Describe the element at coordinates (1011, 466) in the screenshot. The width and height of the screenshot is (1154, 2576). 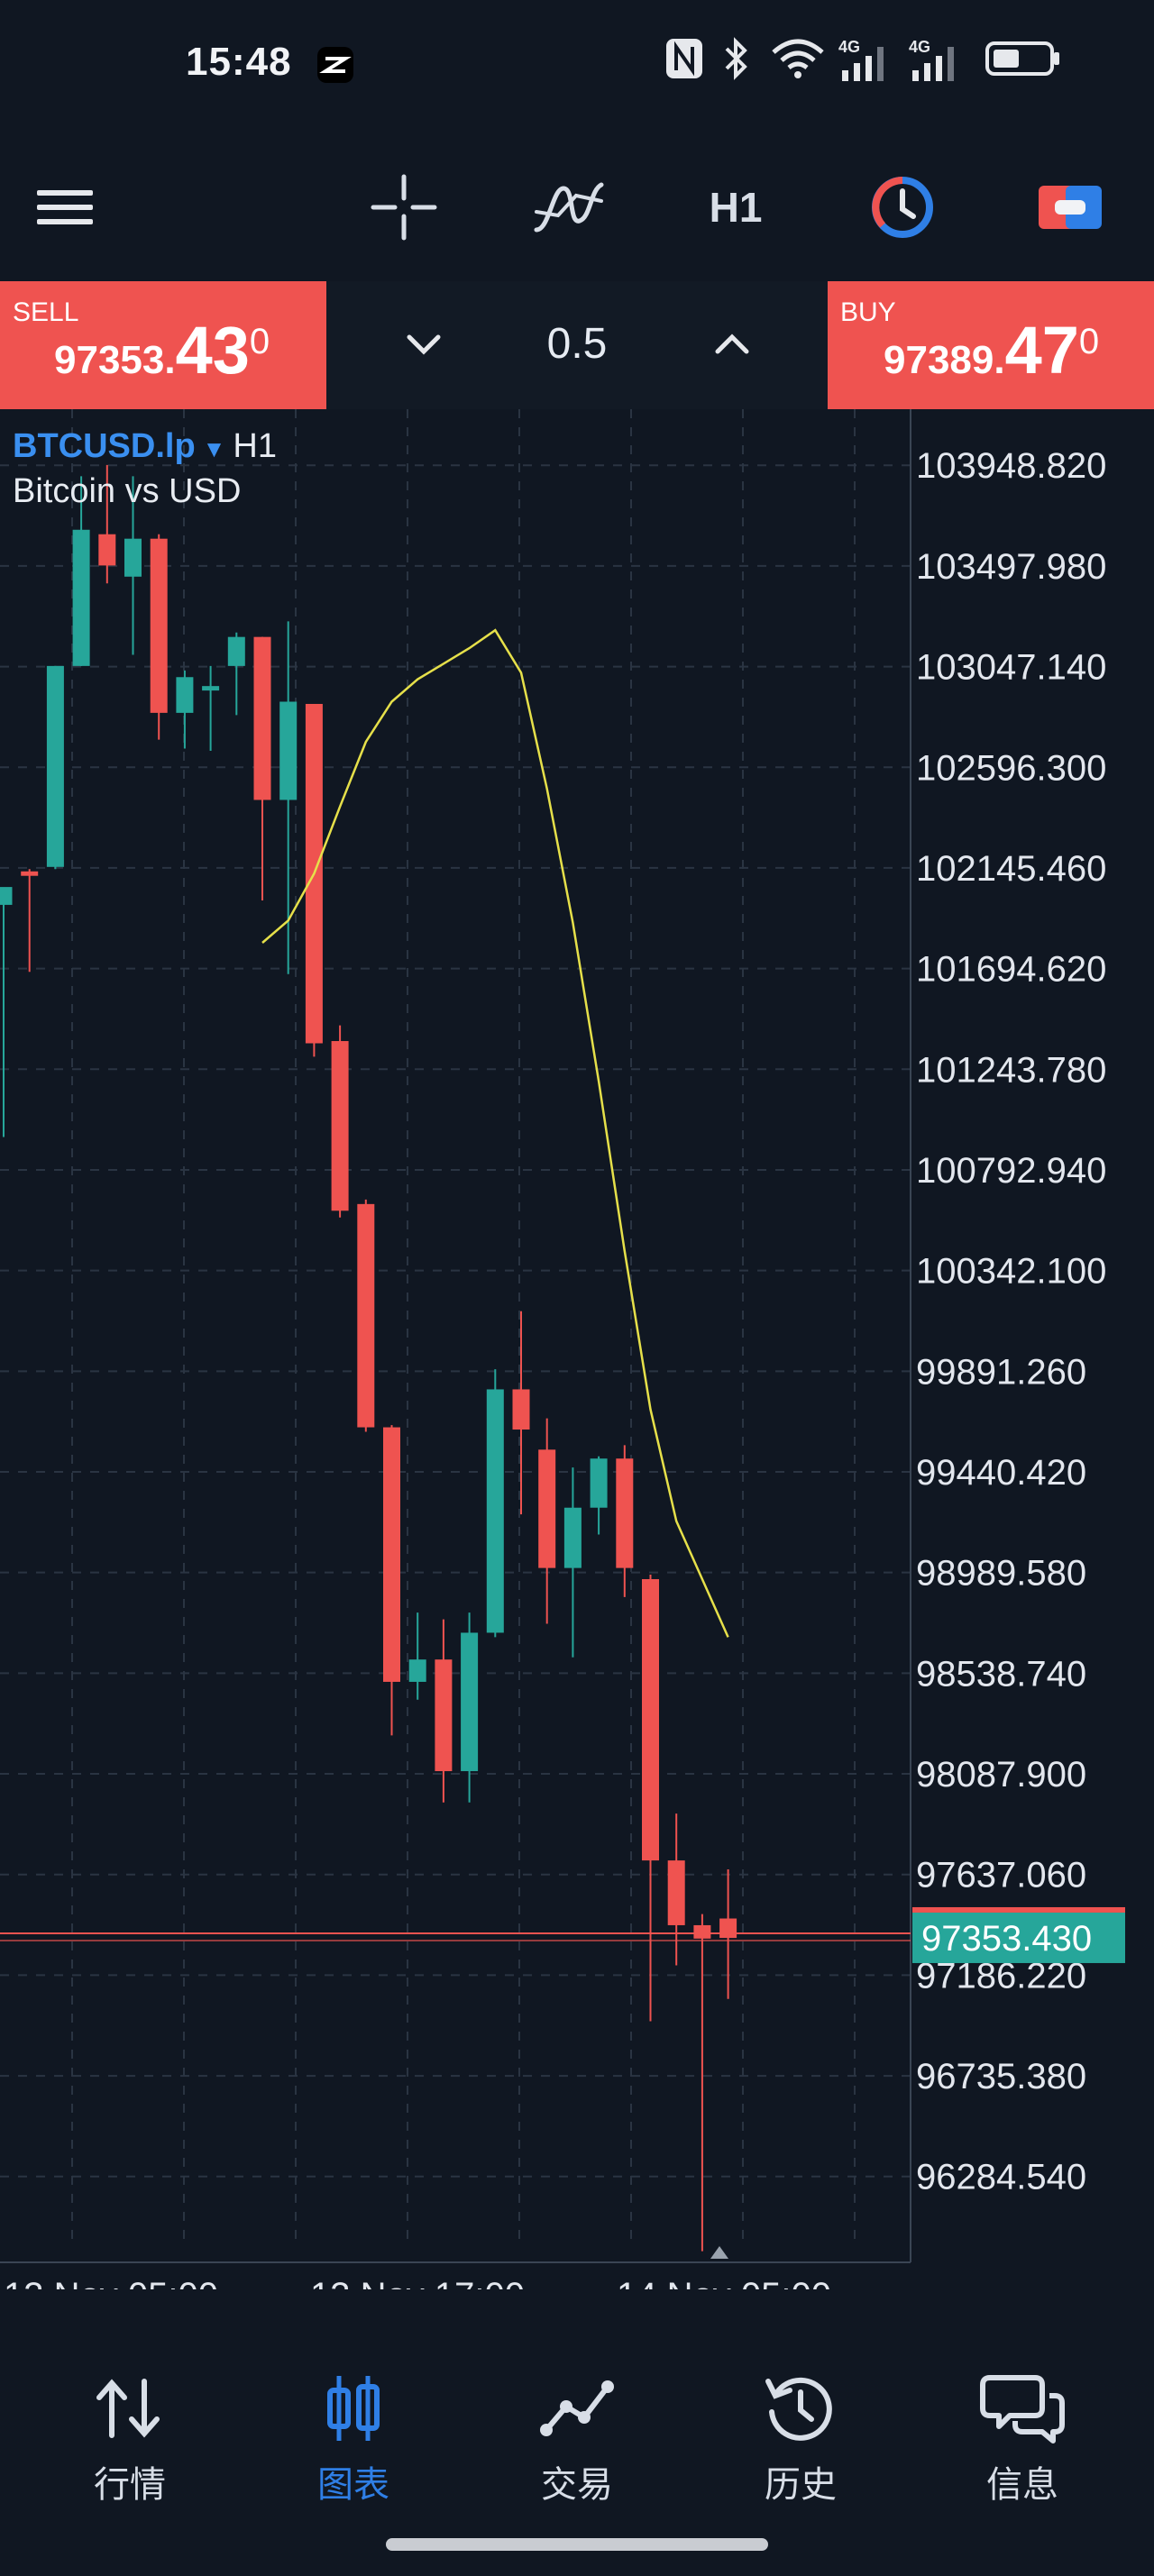
I see `y-tick-label: 103948.820` at that location.